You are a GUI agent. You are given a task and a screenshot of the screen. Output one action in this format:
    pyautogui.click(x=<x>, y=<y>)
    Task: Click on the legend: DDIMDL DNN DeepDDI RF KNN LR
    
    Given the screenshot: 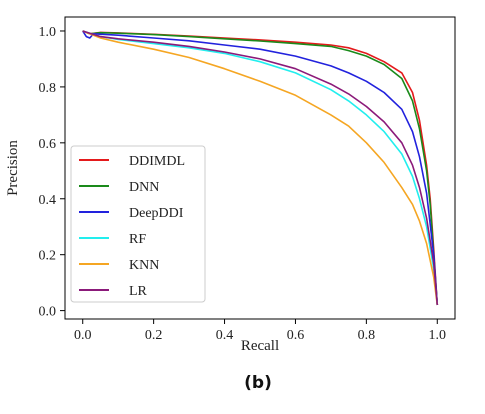 What is the action you would take?
    pyautogui.click(x=138, y=224)
    